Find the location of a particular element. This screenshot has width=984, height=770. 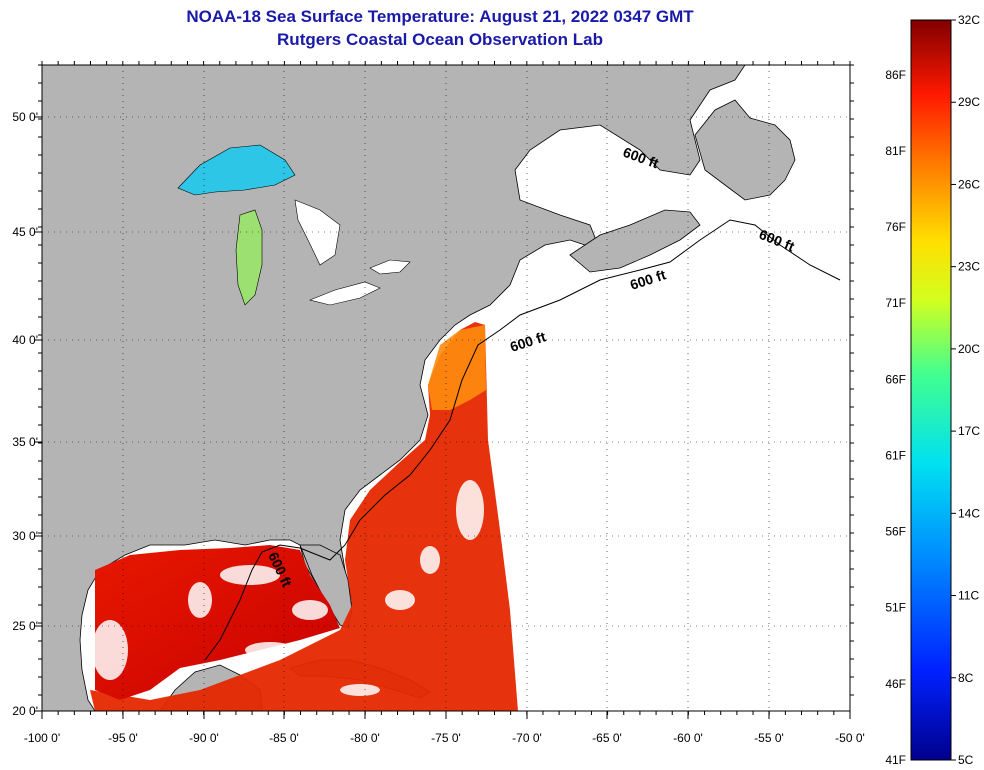

lon-tick-label: -55 0' is located at coordinates (769, 738).